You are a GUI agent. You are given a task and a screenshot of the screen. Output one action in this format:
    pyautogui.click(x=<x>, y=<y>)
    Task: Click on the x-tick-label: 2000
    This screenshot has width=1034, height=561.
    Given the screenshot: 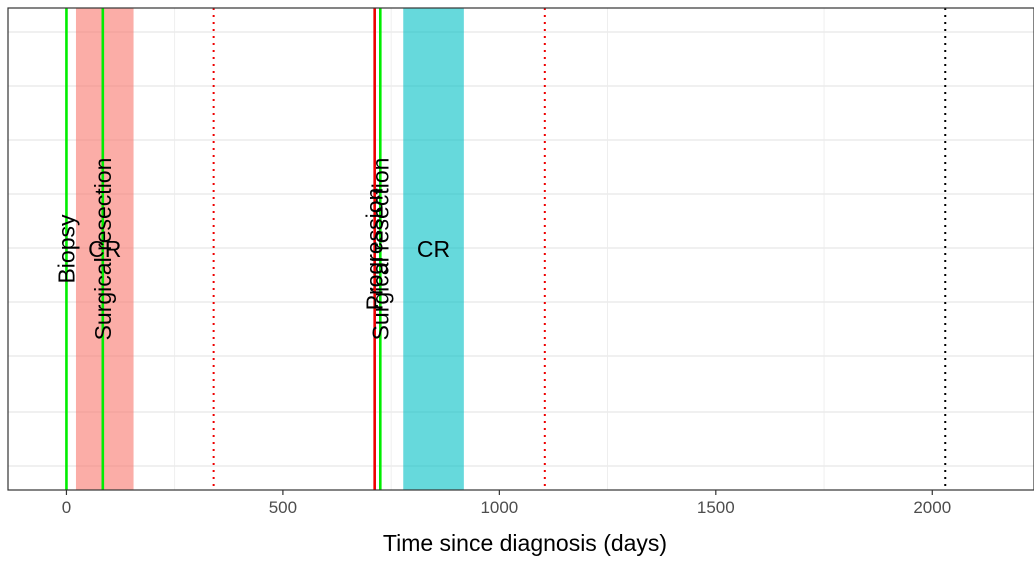 What is the action you would take?
    pyautogui.click(x=932, y=507)
    